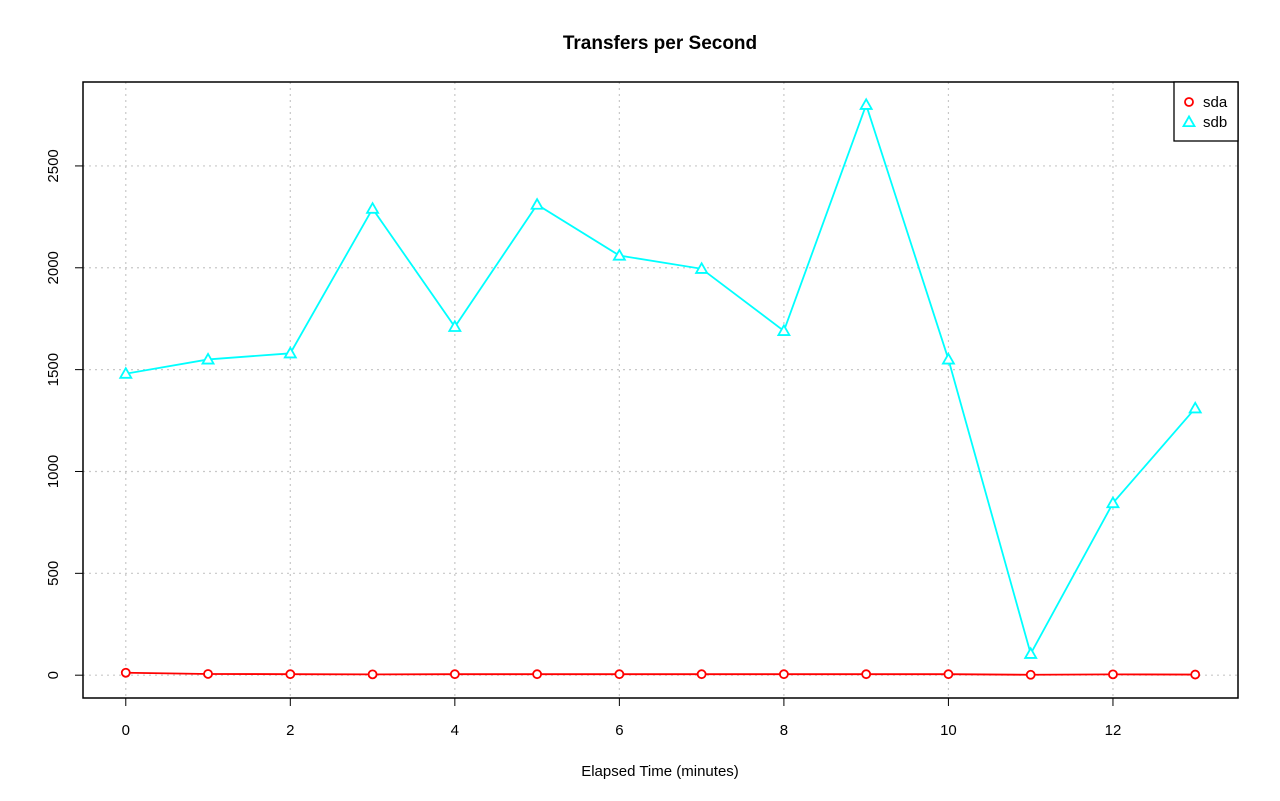 The height and width of the screenshot is (801, 1280). What do you see at coordinates (1113, 730) in the screenshot?
I see `x-tick-label: 12` at bounding box center [1113, 730].